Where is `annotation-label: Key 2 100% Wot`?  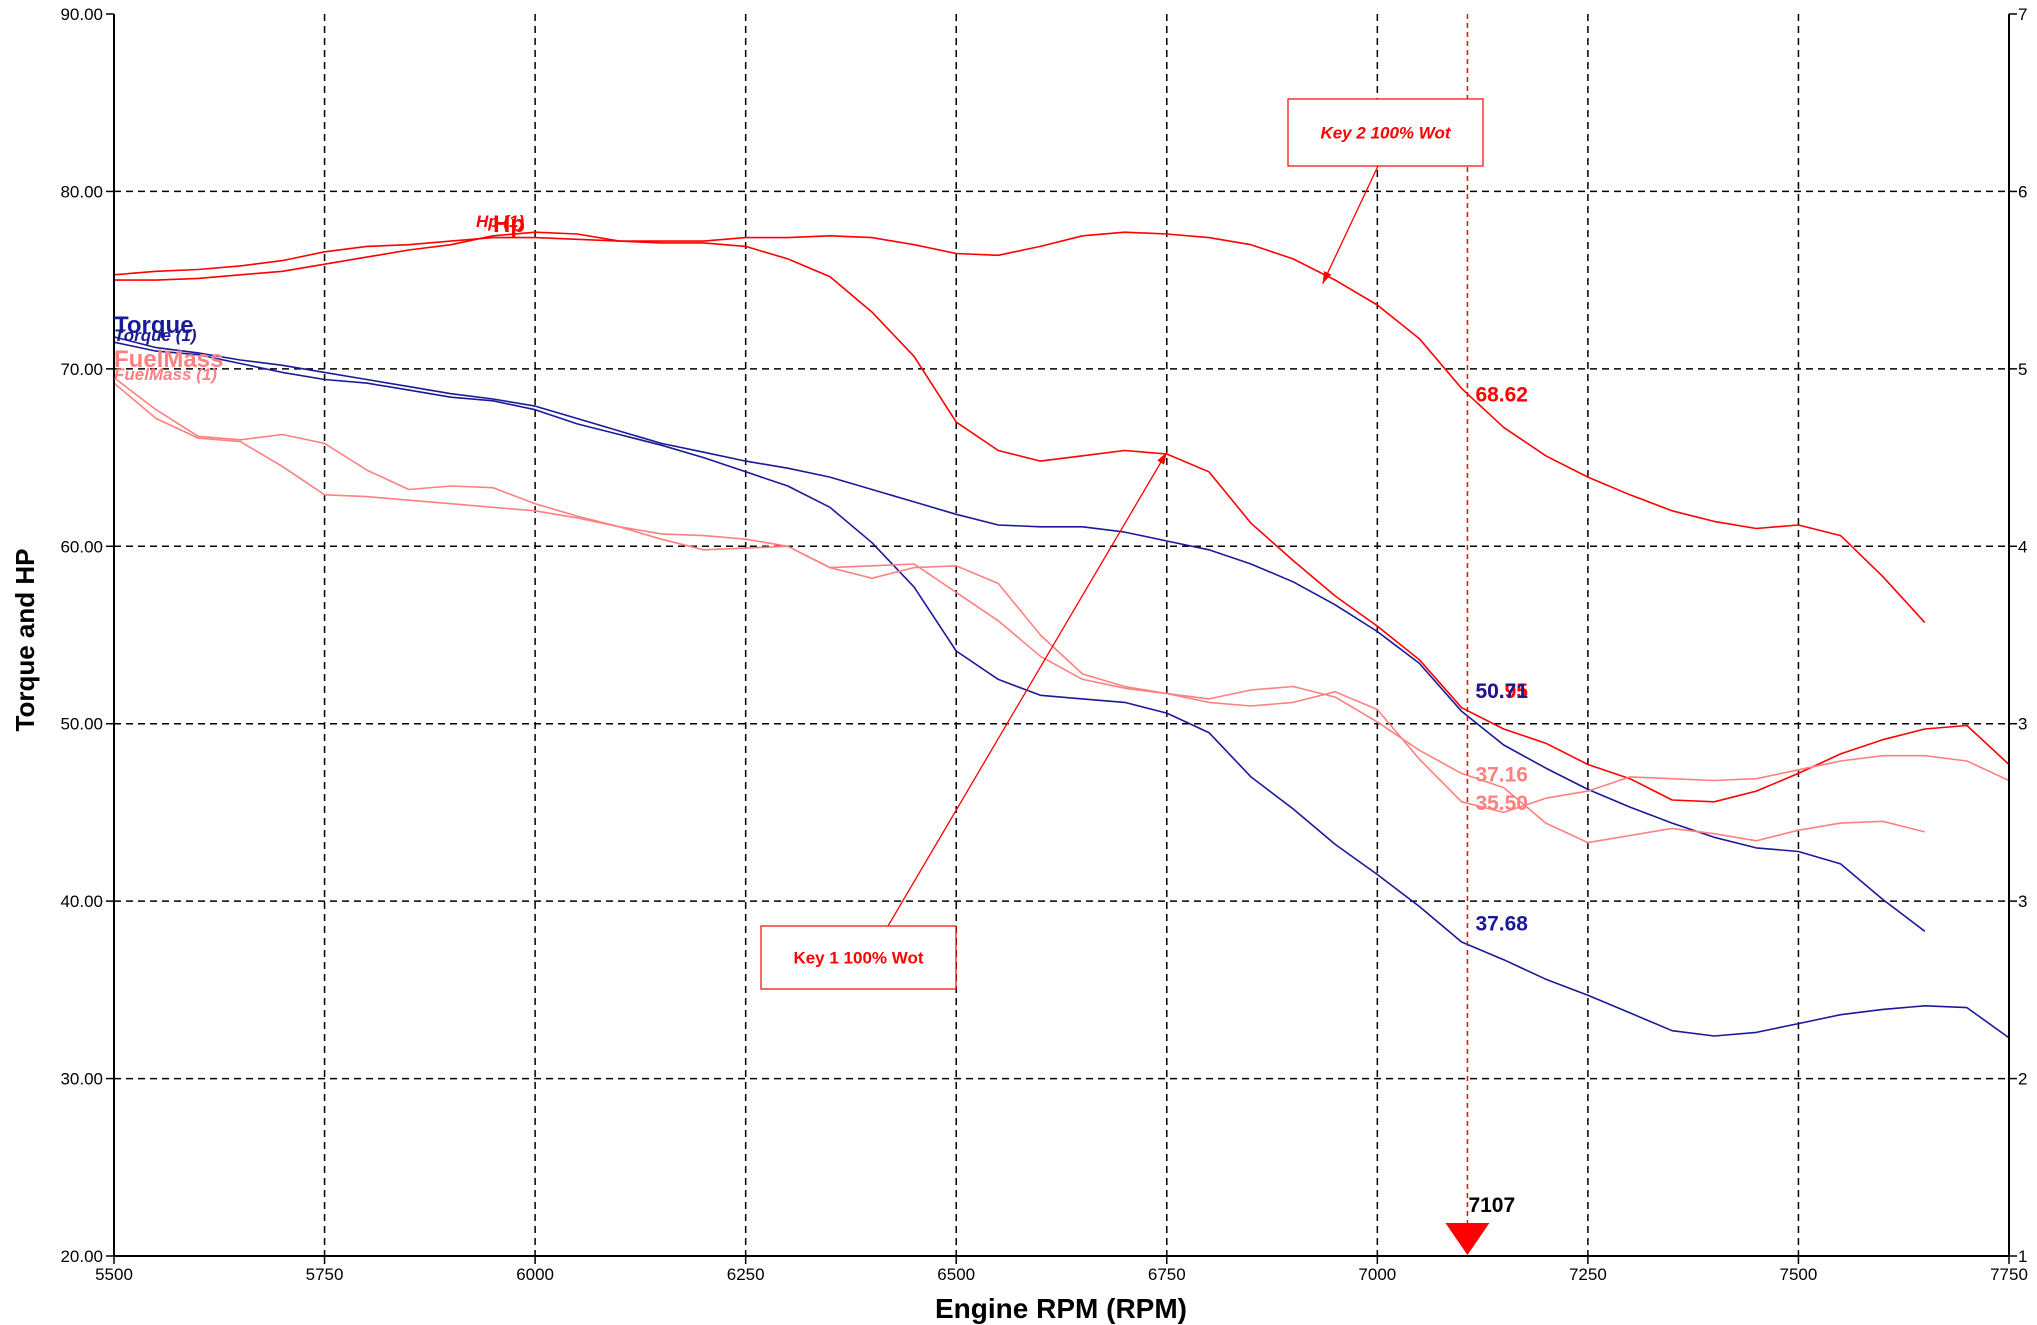 annotation-label: Key 2 100% Wot is located at coordinates (1385, 133).